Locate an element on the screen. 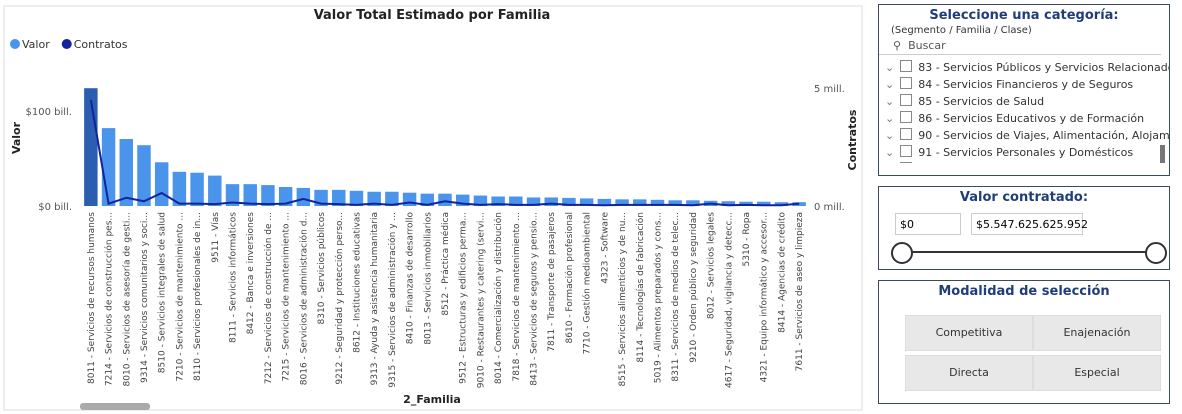 This screenshot has height=414, width=1182. y2-tick-label: 5 mill. is located at coordinates (829, 89).